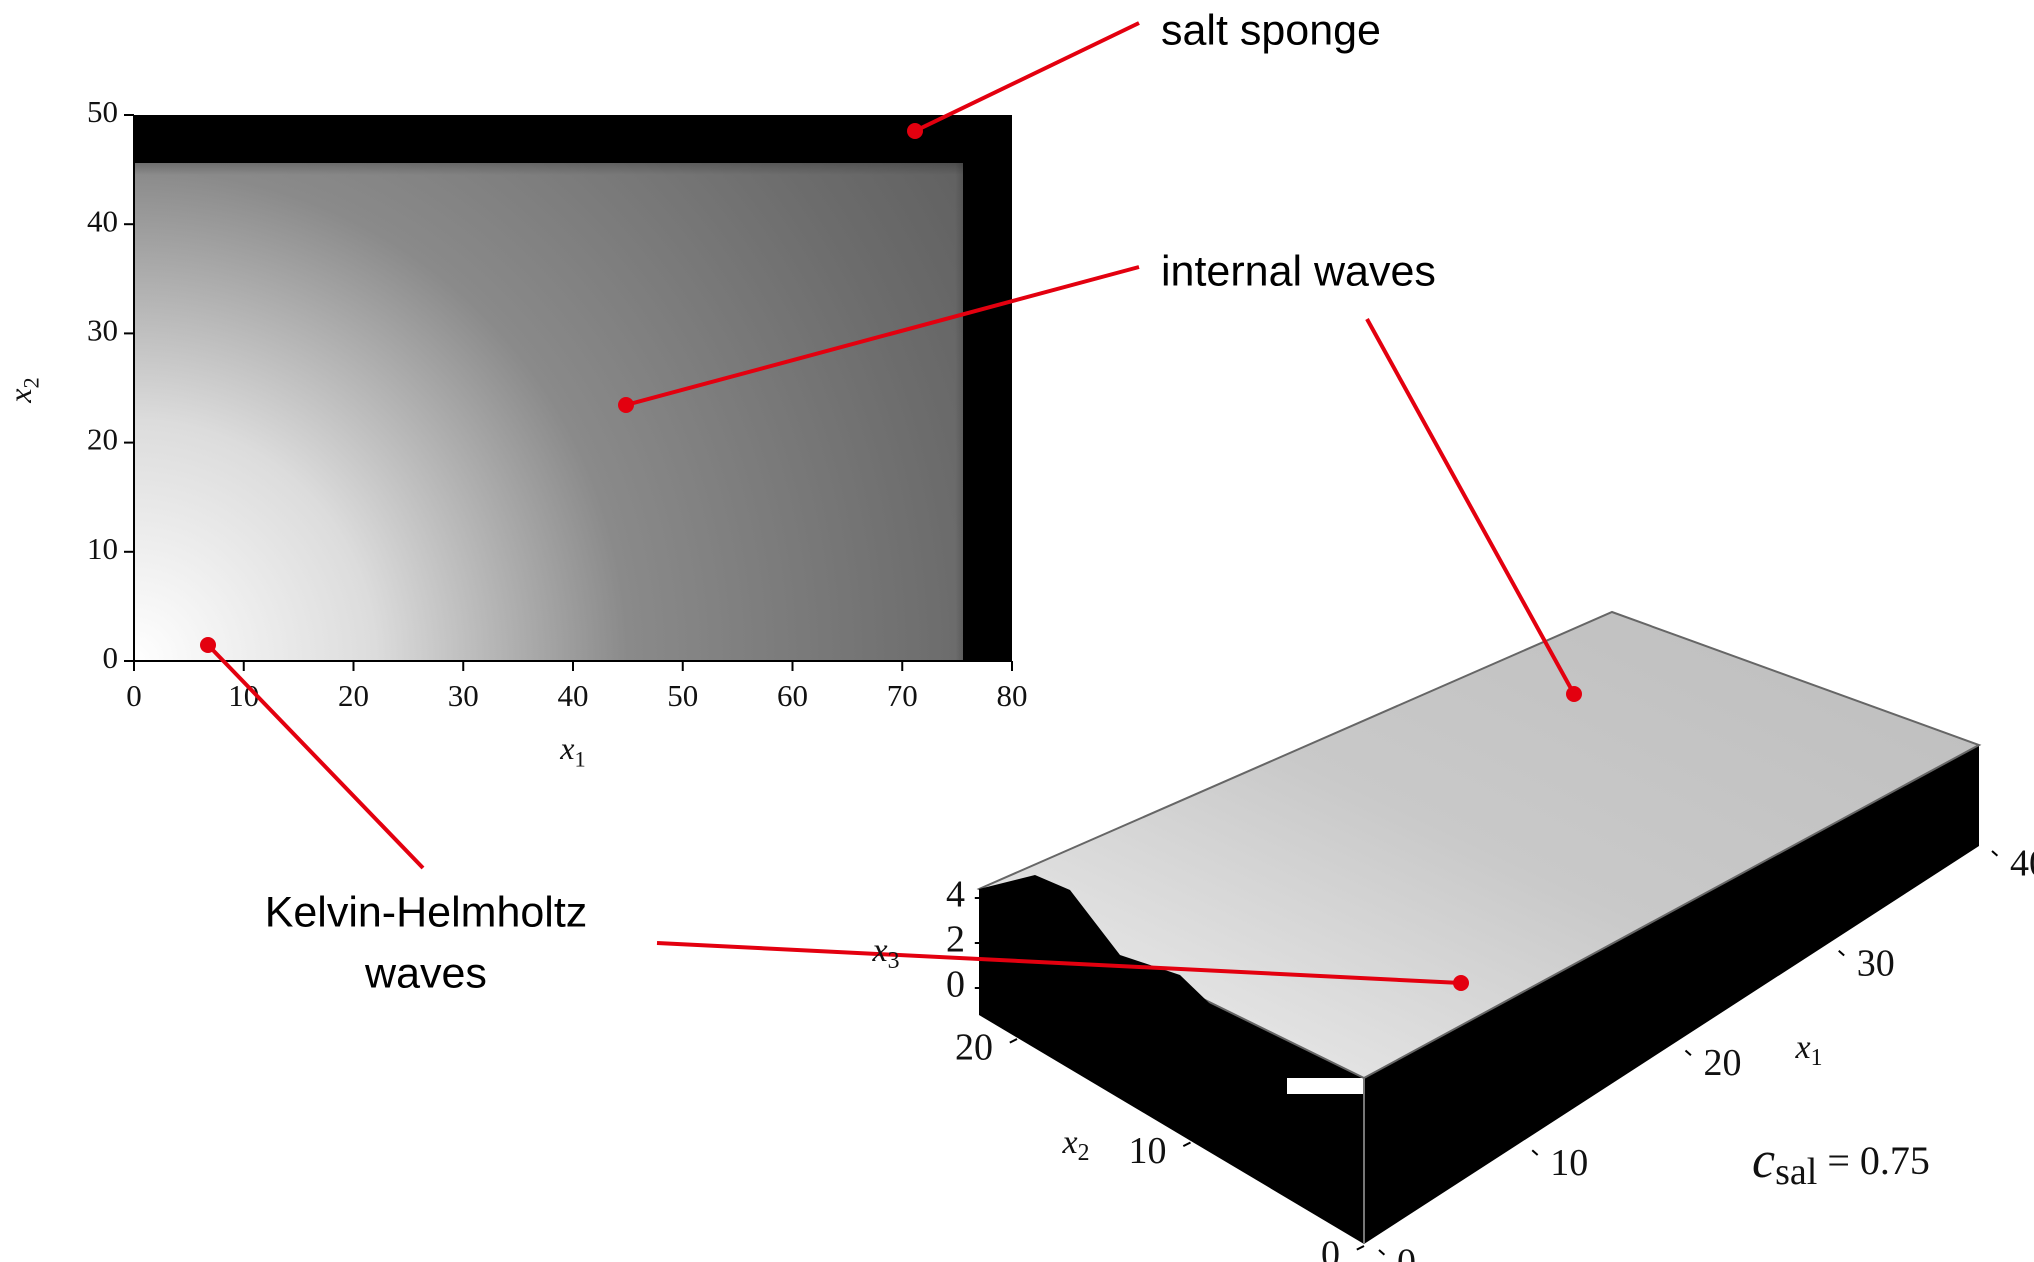  What do you see at coordinates (1876, 963) in the screenshot?
I see `tick-label-3d: 30` at bounding box center [1876, 963].